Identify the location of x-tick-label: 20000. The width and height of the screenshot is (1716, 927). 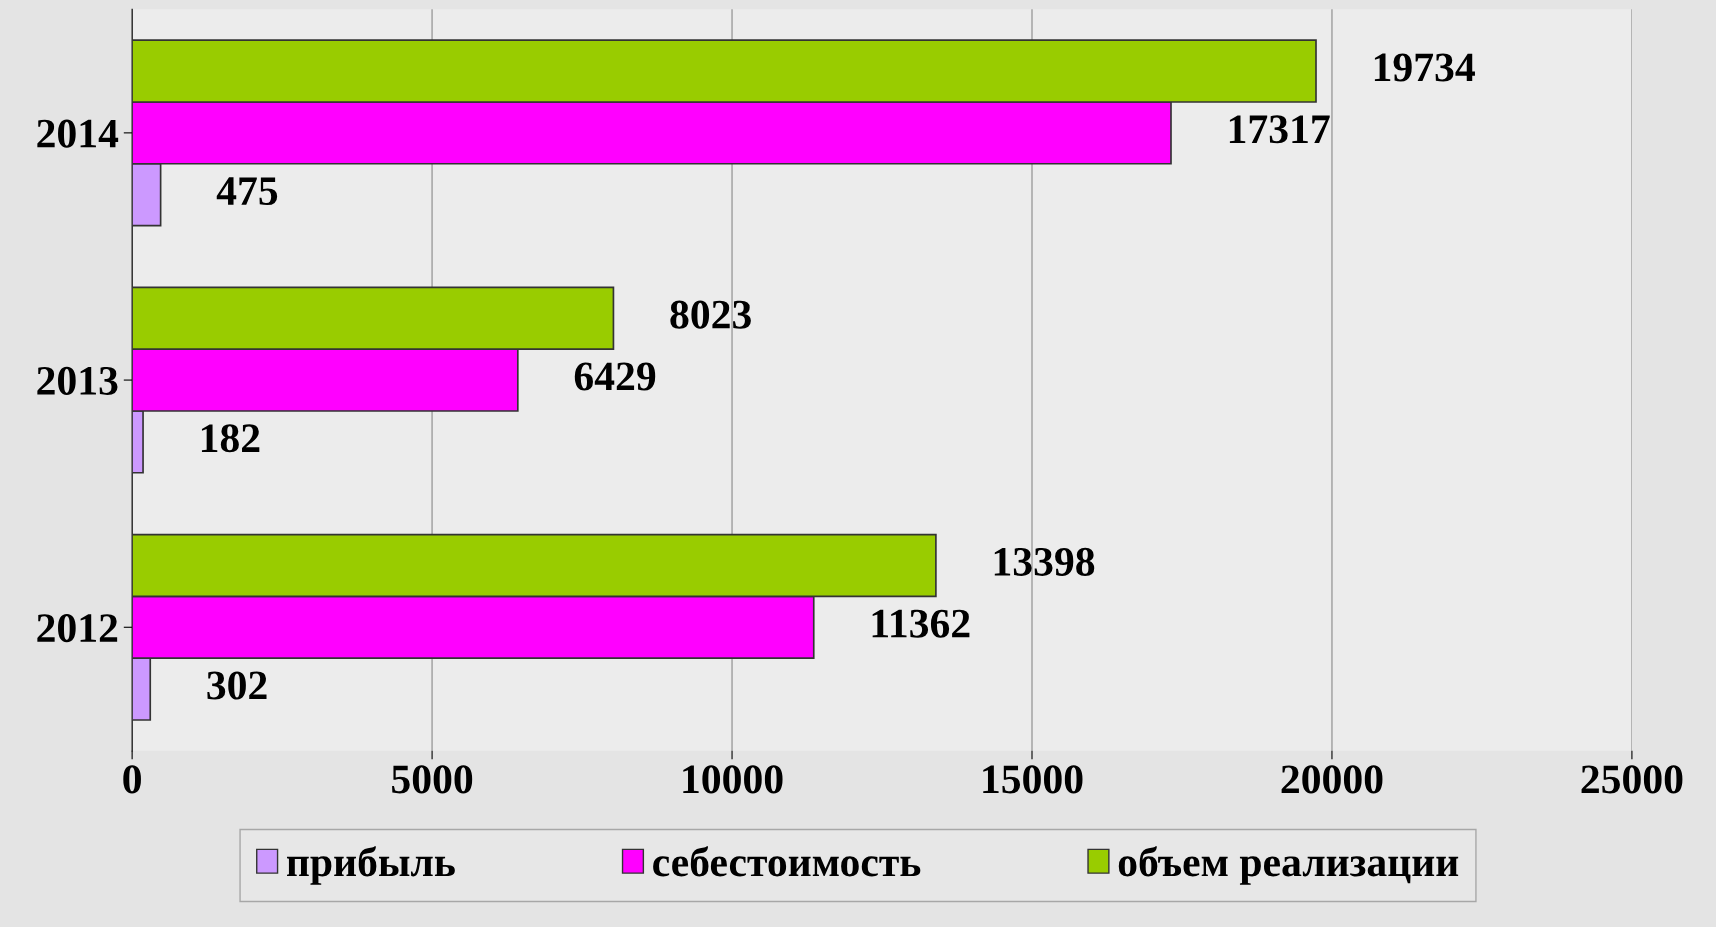
(1332, 779).